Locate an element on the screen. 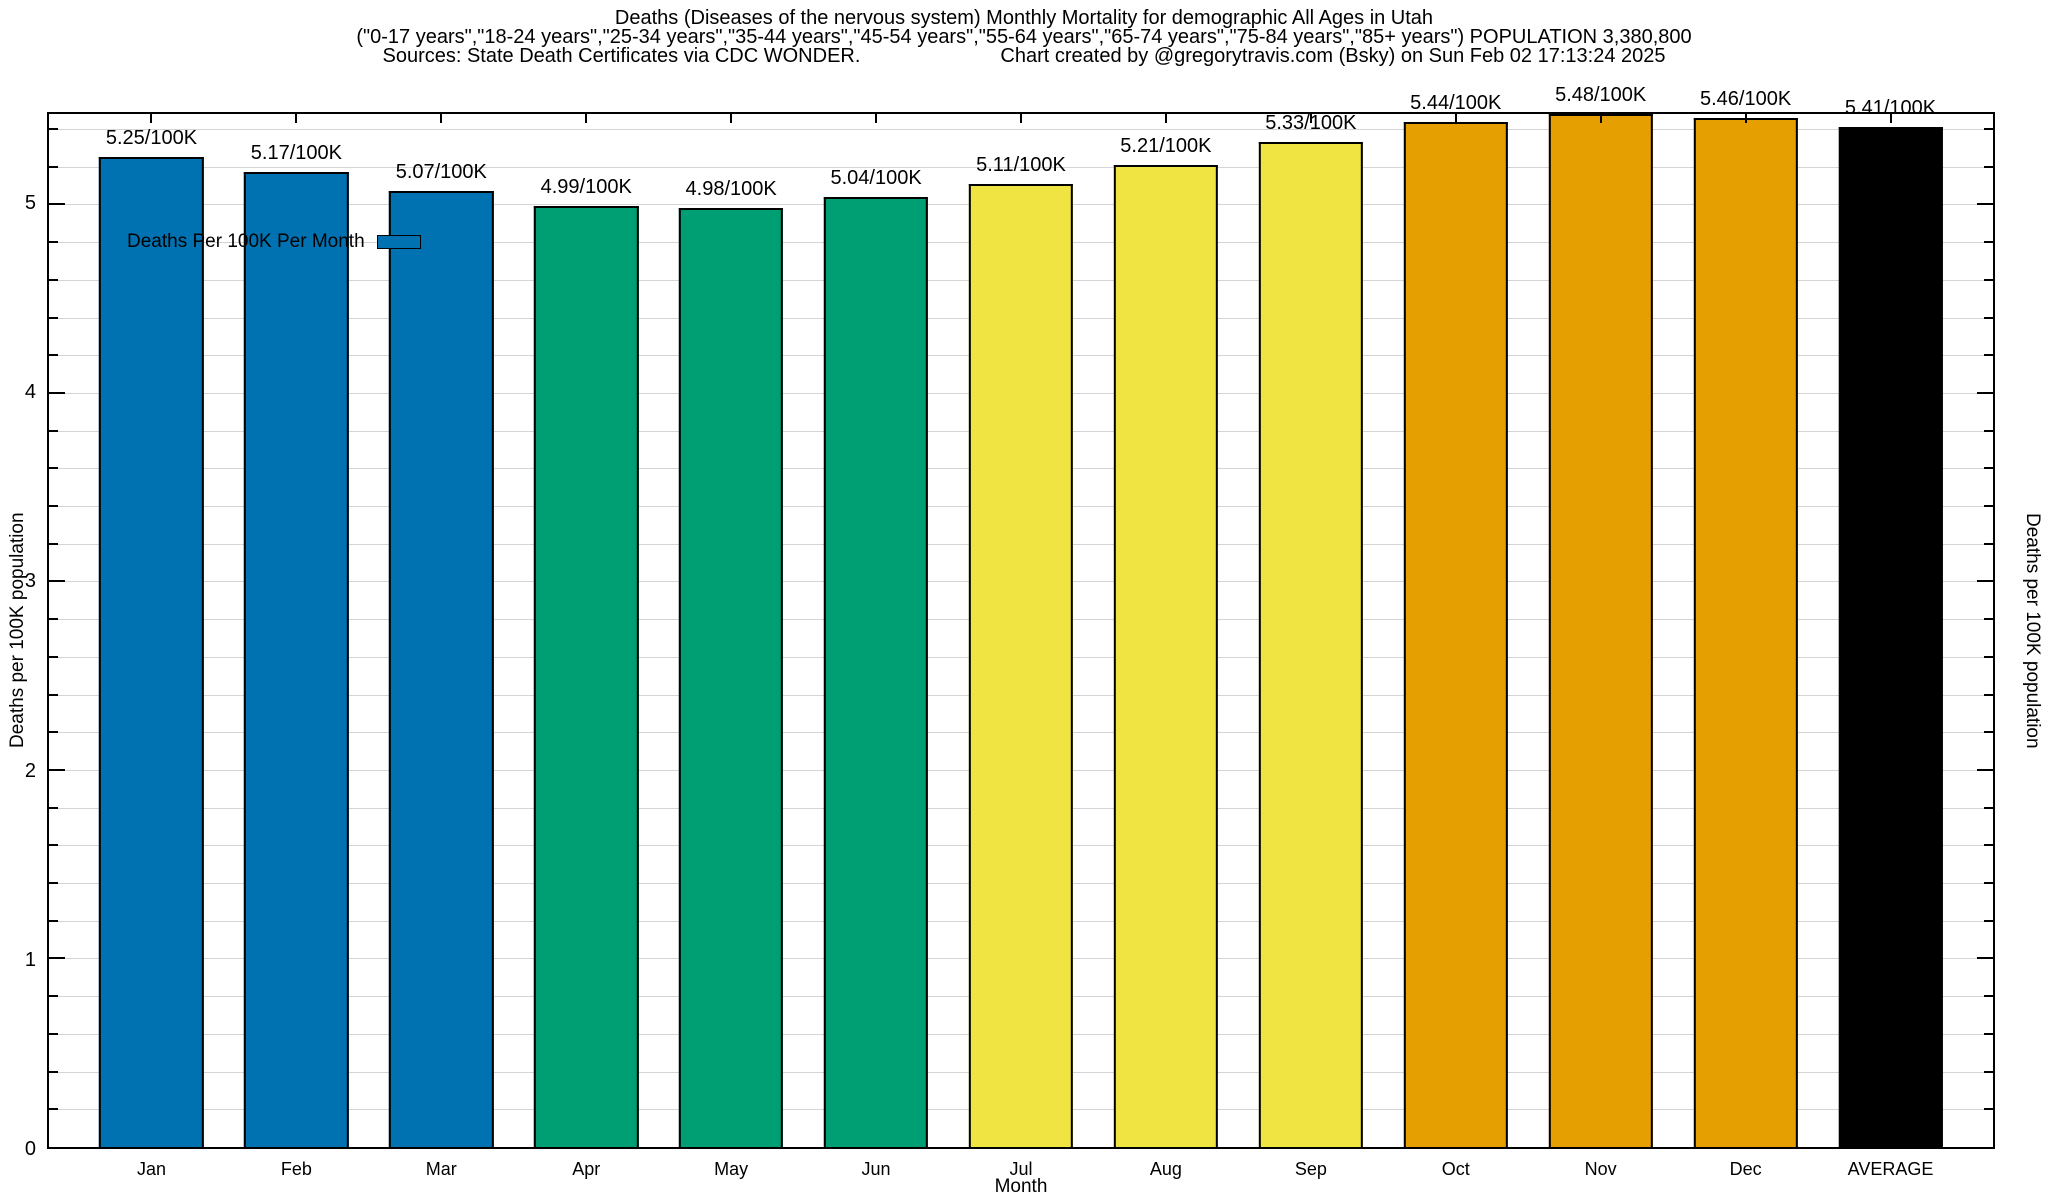  bar-value-label-average: 5.41/100K is located at coordinates (1890, 108).